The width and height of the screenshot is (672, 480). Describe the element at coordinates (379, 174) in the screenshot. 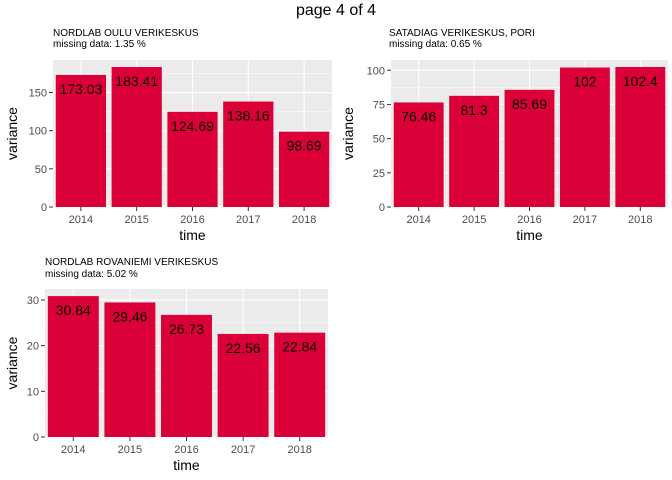

I see `y-tick-label: 25` at that location.